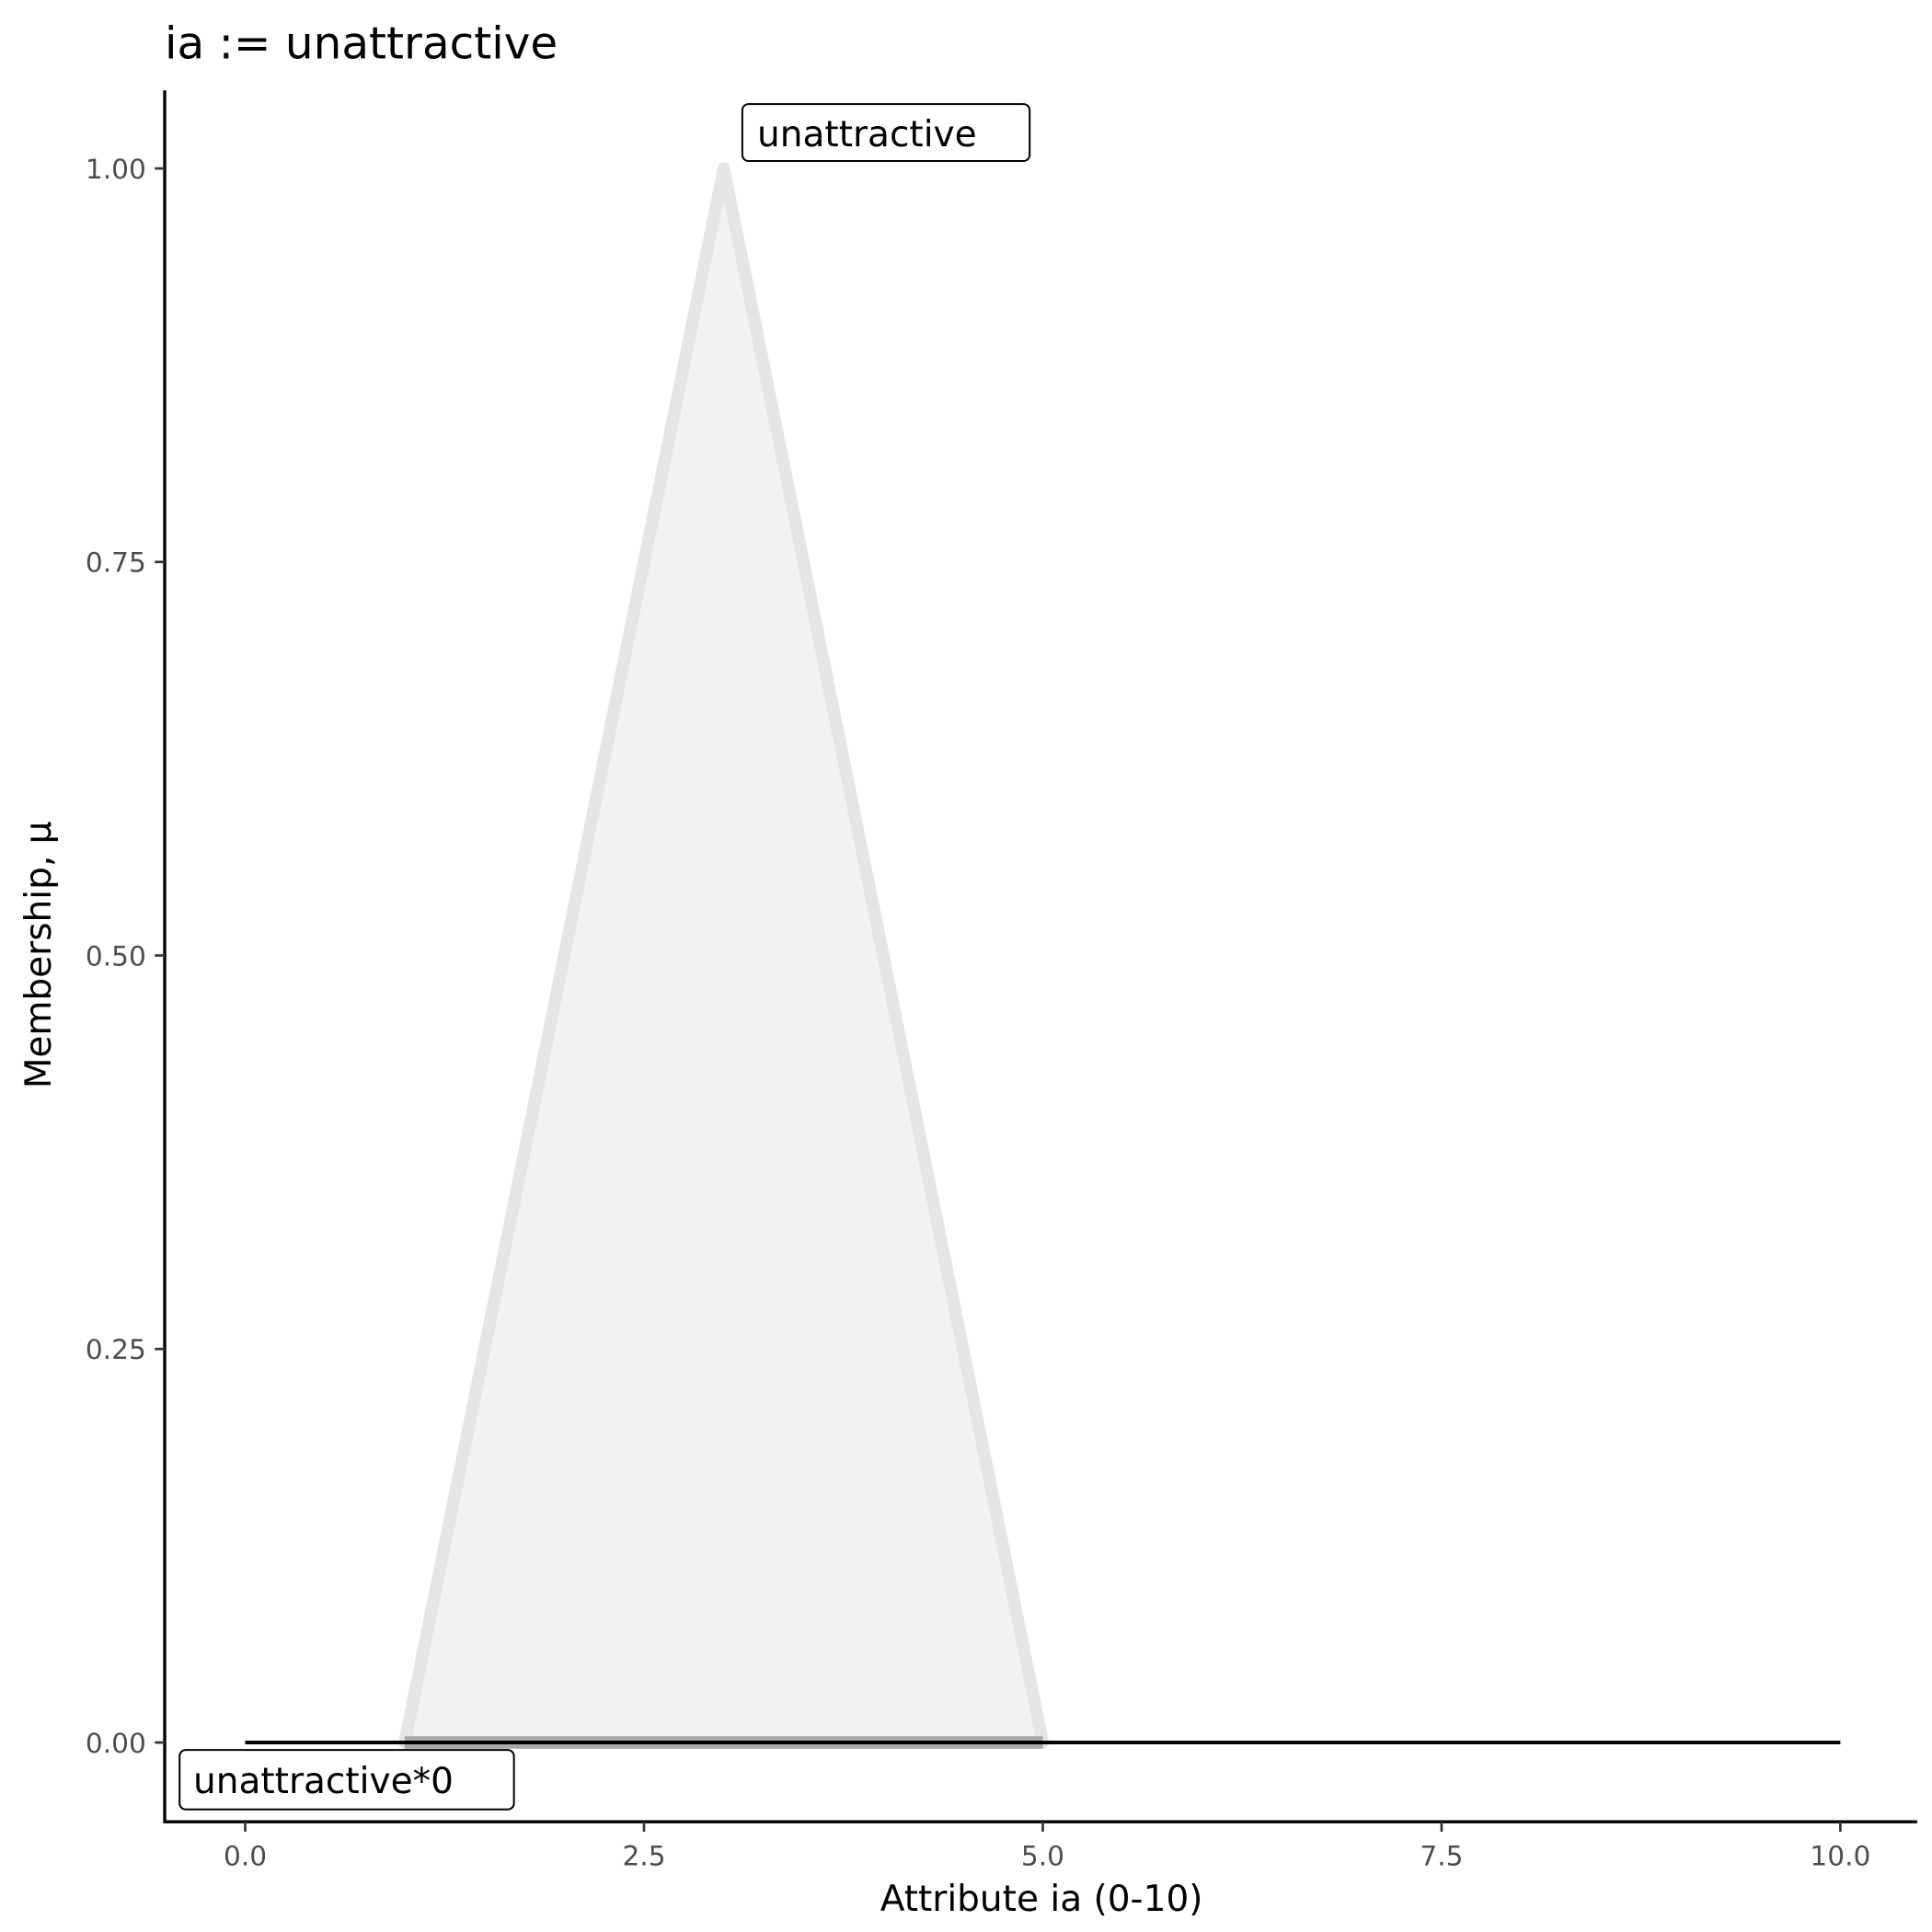 The image size is (1932, 1932). What do you see at coordinates (361, 43) in the screenshot?
I see `chart-title: ia := unattractive` at bounding box center [361, 43].